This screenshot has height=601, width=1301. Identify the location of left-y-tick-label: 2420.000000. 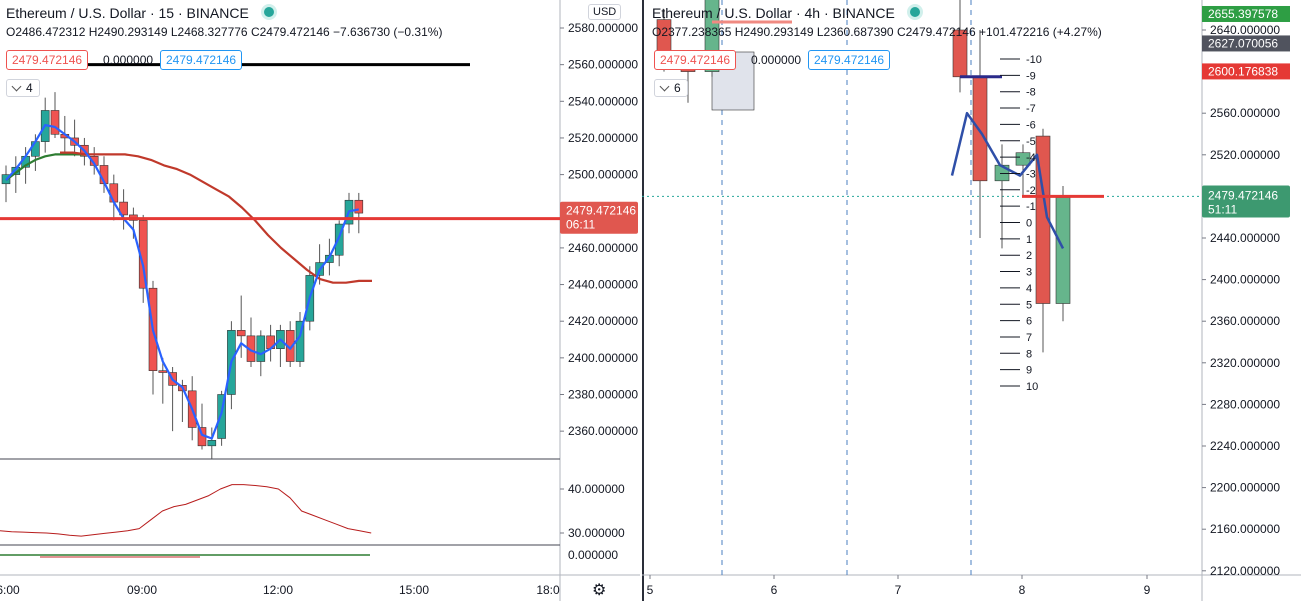
(603, 321).